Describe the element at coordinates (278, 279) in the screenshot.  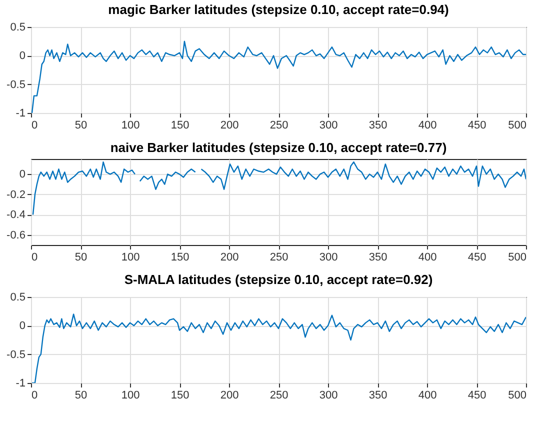
I see `chart-title: S-MALA latitudes (stepsize 0.10, accept rate=0.92)` at that location.